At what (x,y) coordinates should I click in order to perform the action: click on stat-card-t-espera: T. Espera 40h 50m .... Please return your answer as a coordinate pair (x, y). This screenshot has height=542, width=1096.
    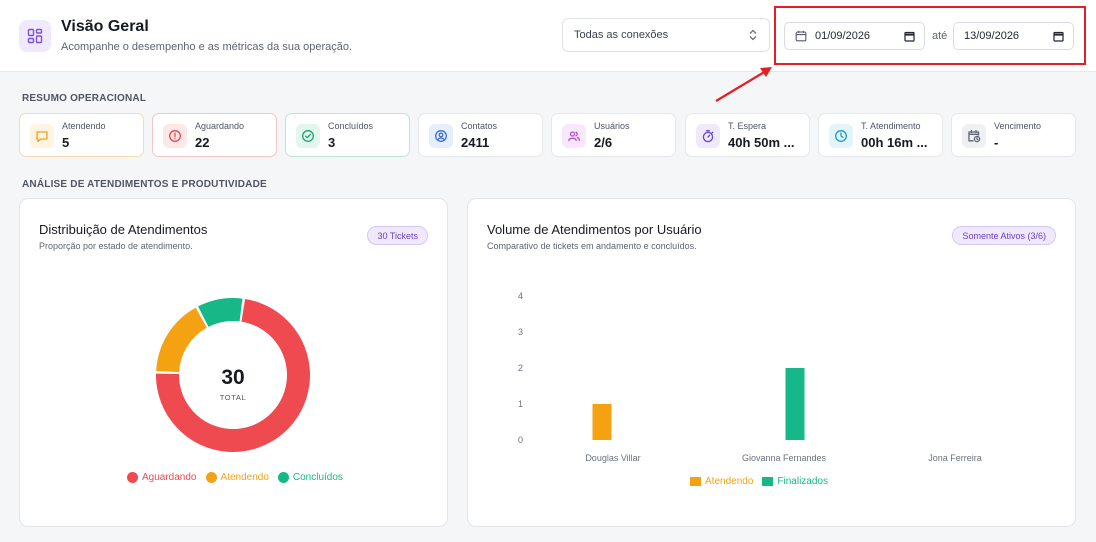
    Looking at the image, I should click on (747, 135).